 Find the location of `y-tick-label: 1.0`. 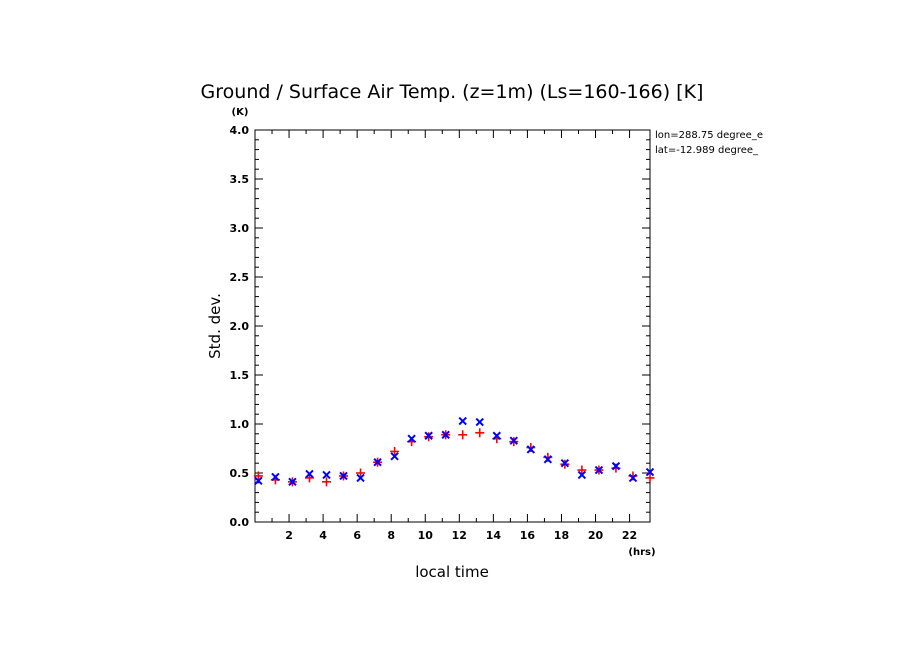

y-tick-label: 1.0 is located at coordinates (240, 424).